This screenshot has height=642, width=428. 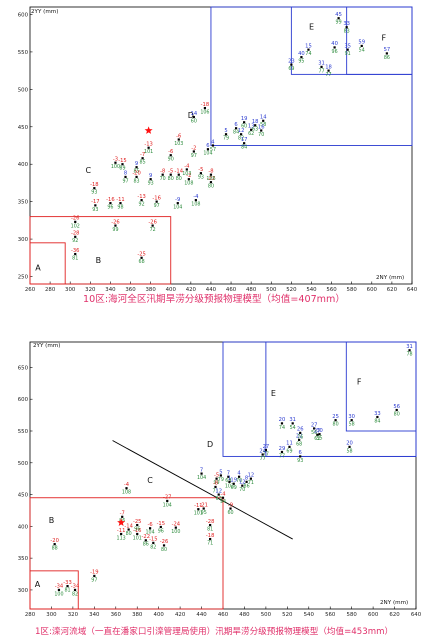 I want to click on data-point-value-label: 56, so click(x=396, y=407).